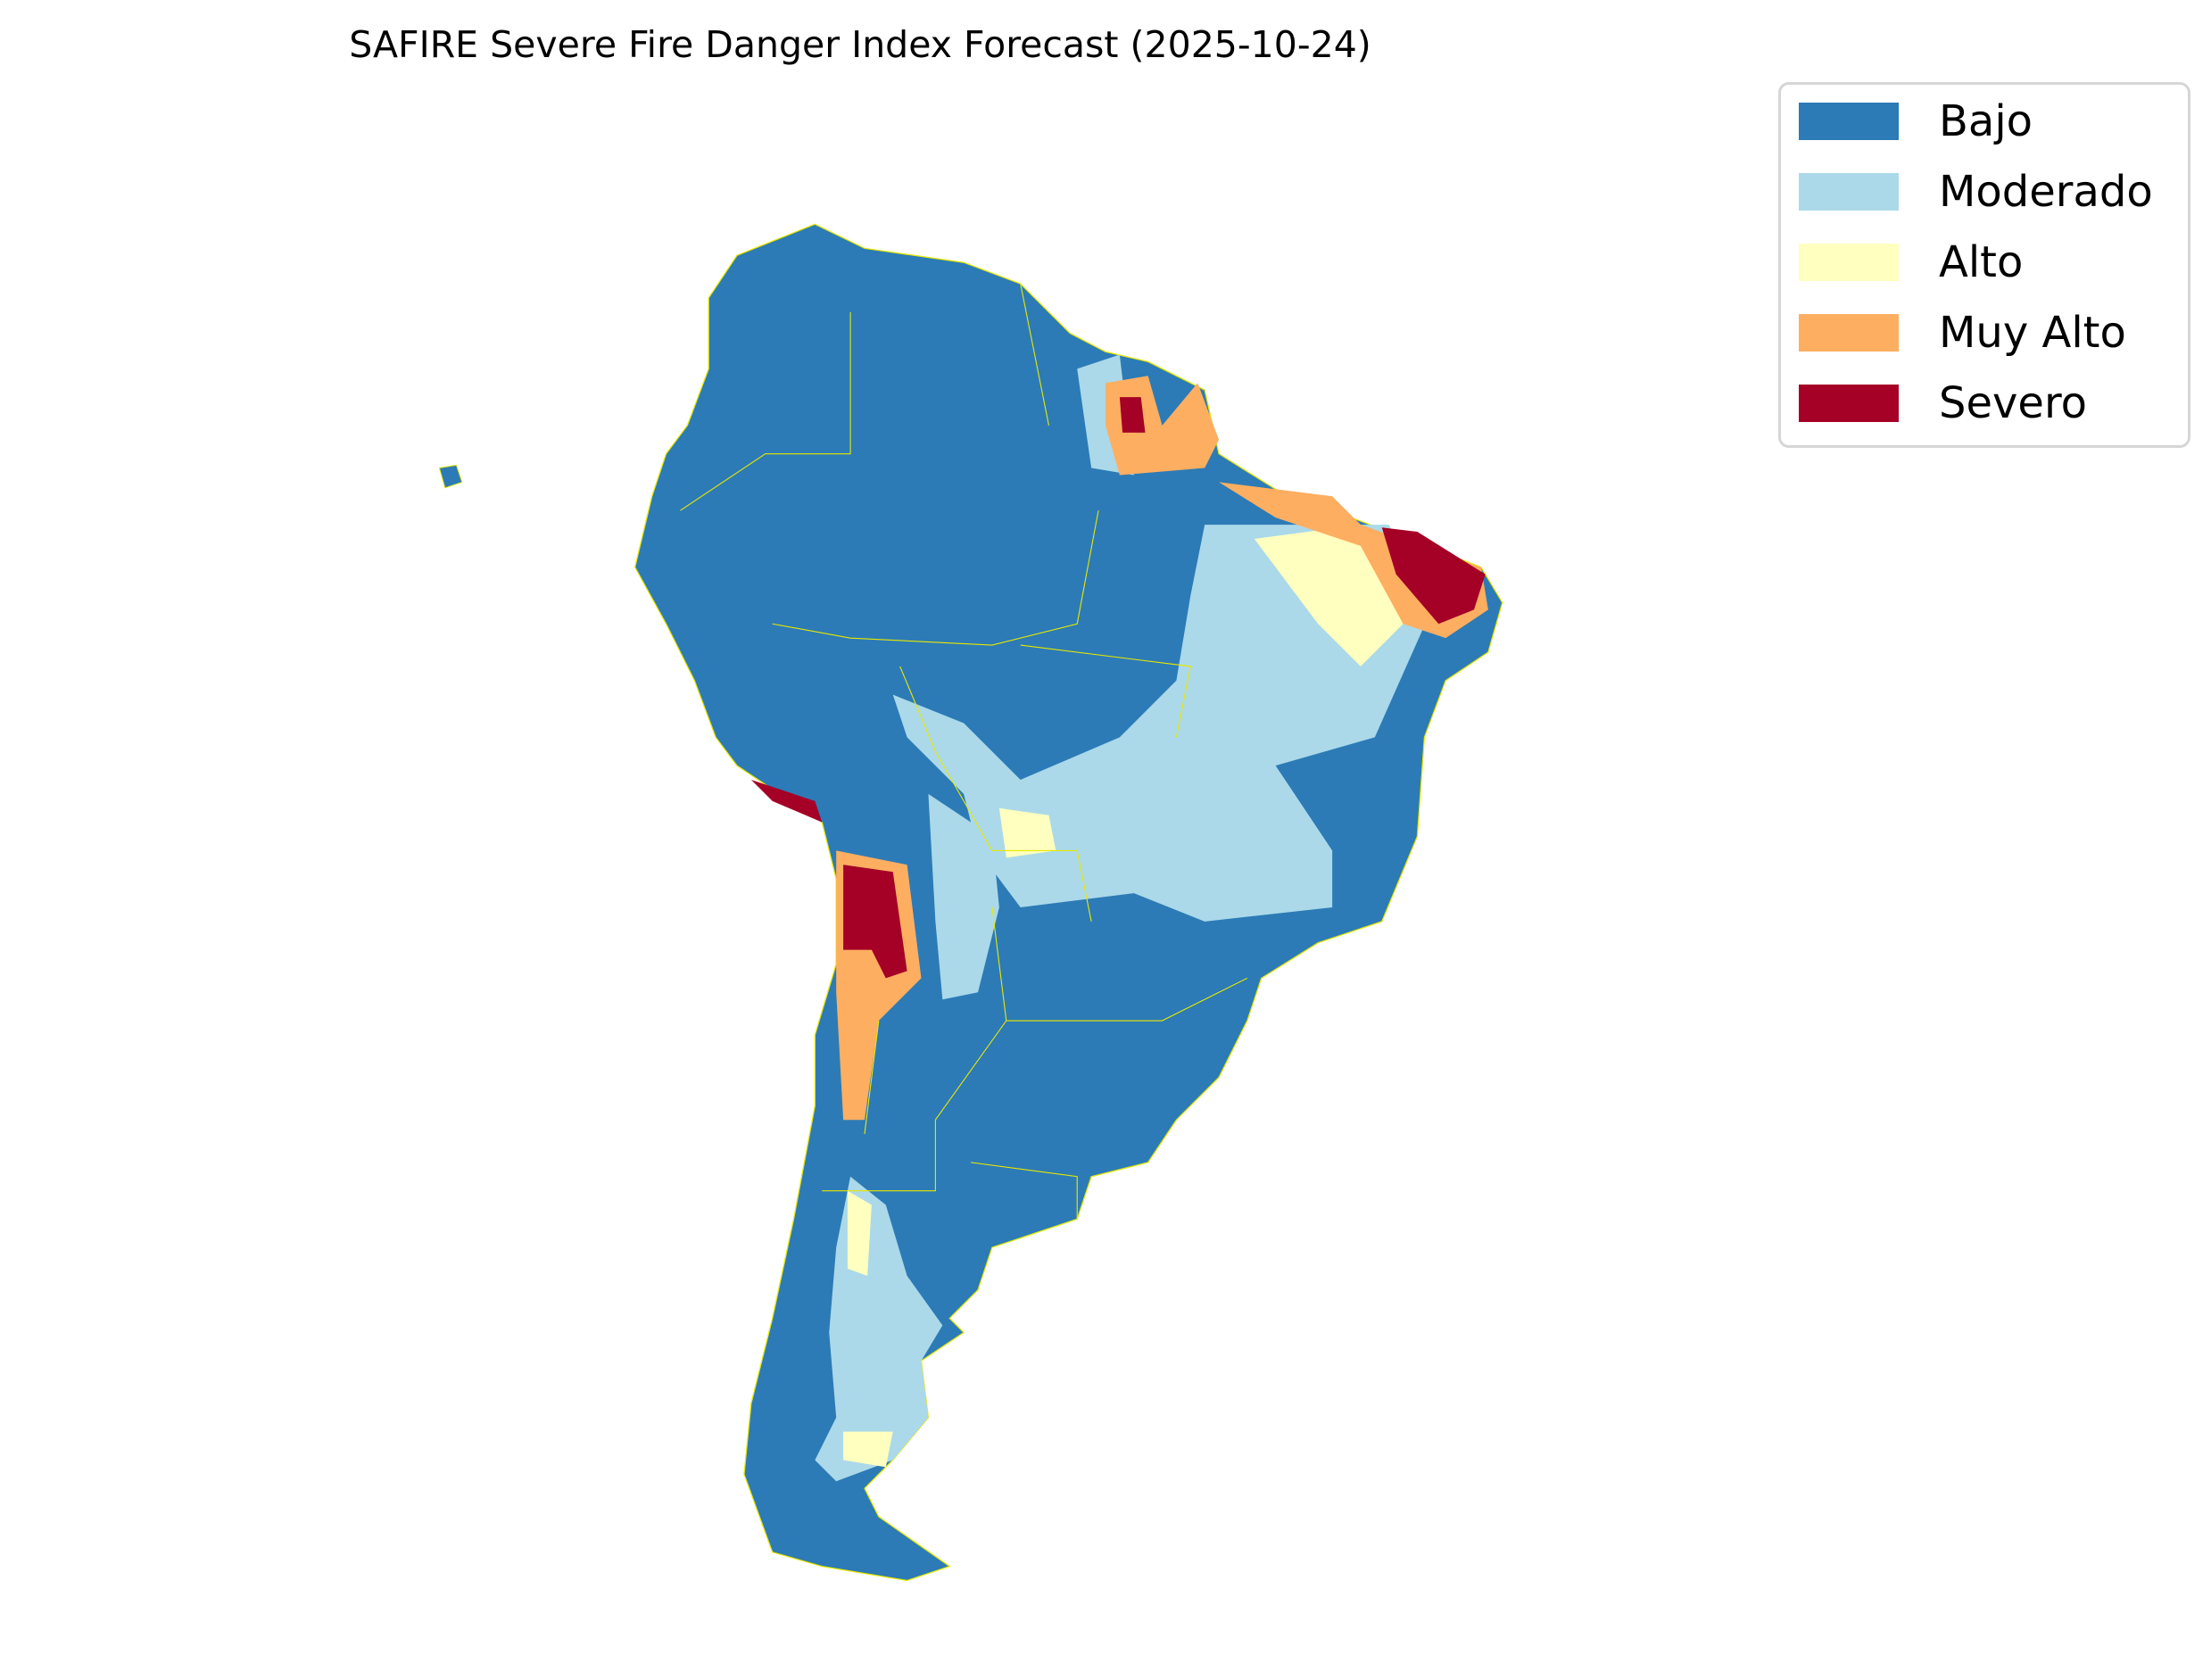 The width and height of the screenshot is (2211, 1680). I want to click on legend-item-severo: Severo, so click(1943, 403).